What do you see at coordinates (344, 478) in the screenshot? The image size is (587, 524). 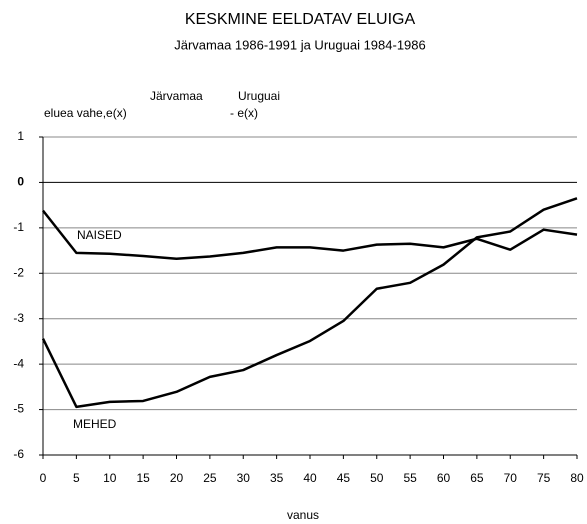 I see `x-tick-label: 45` at bounding box center [344, 478].